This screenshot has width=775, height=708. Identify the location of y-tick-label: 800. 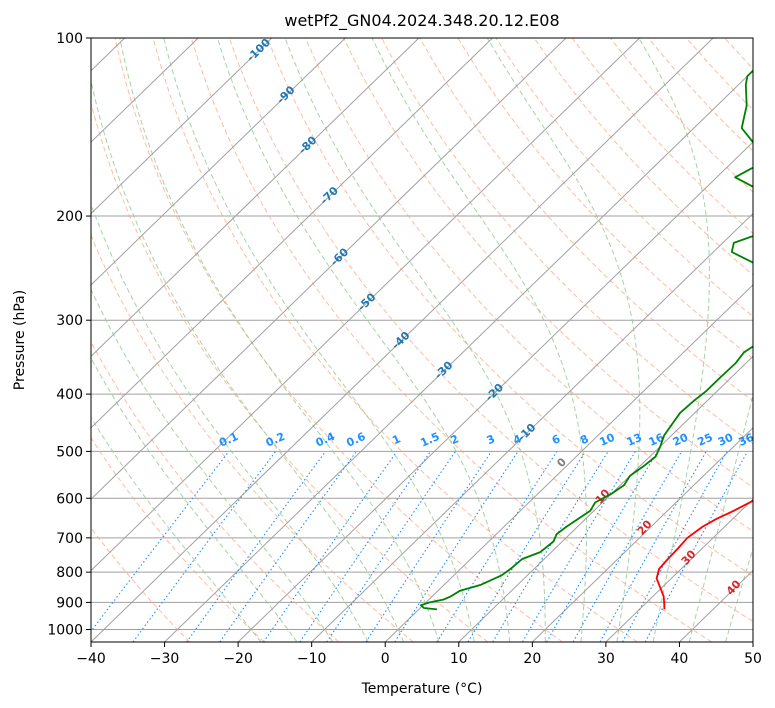
(69, 573).